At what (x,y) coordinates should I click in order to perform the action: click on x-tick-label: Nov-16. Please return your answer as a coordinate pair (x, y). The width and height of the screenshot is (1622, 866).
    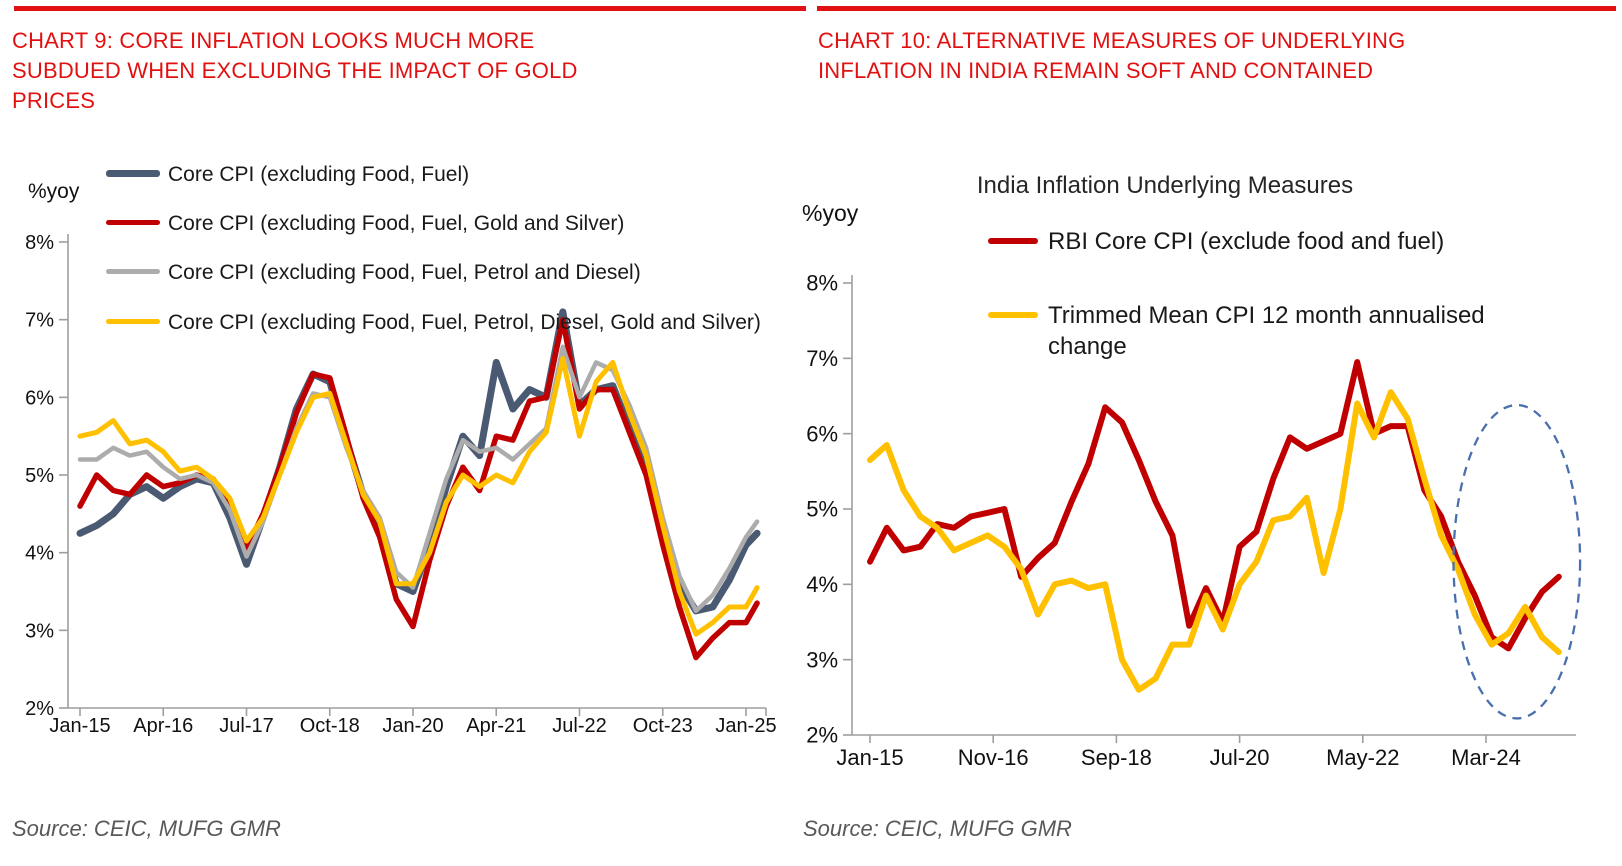
    Looking at the image, I should click on (993, 757).